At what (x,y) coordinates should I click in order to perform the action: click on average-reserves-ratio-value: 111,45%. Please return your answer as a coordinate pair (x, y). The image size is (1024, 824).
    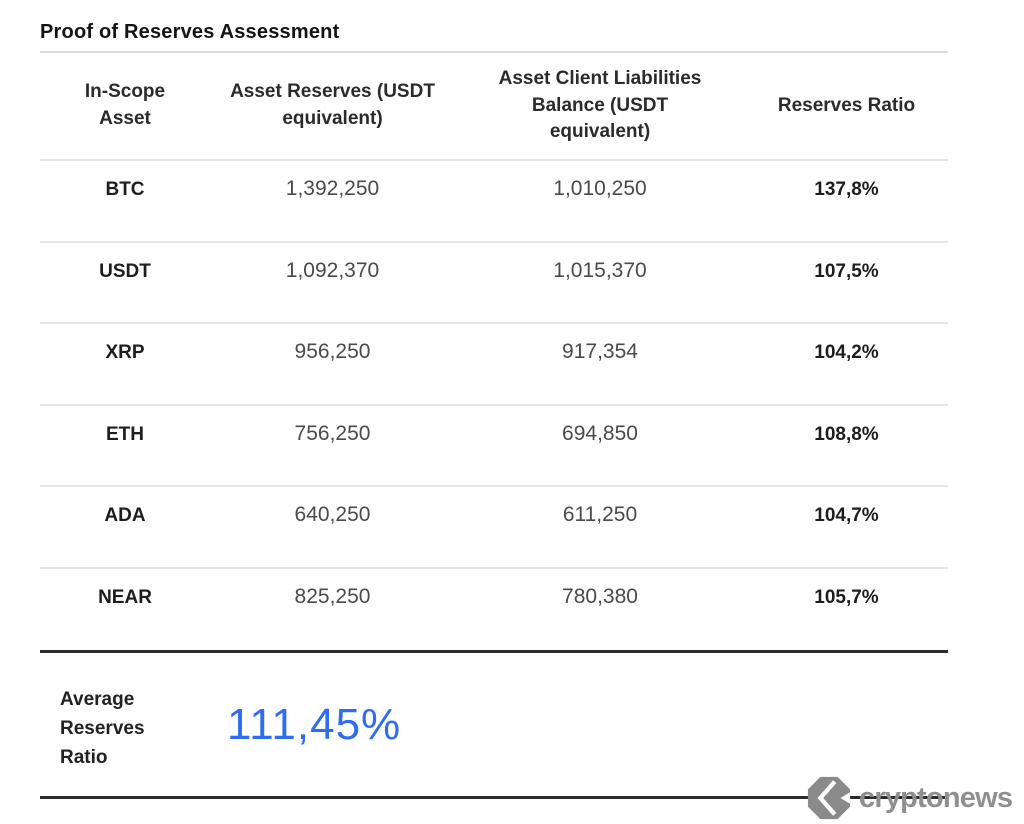
    Looking at the image, I should click on (314, 724).